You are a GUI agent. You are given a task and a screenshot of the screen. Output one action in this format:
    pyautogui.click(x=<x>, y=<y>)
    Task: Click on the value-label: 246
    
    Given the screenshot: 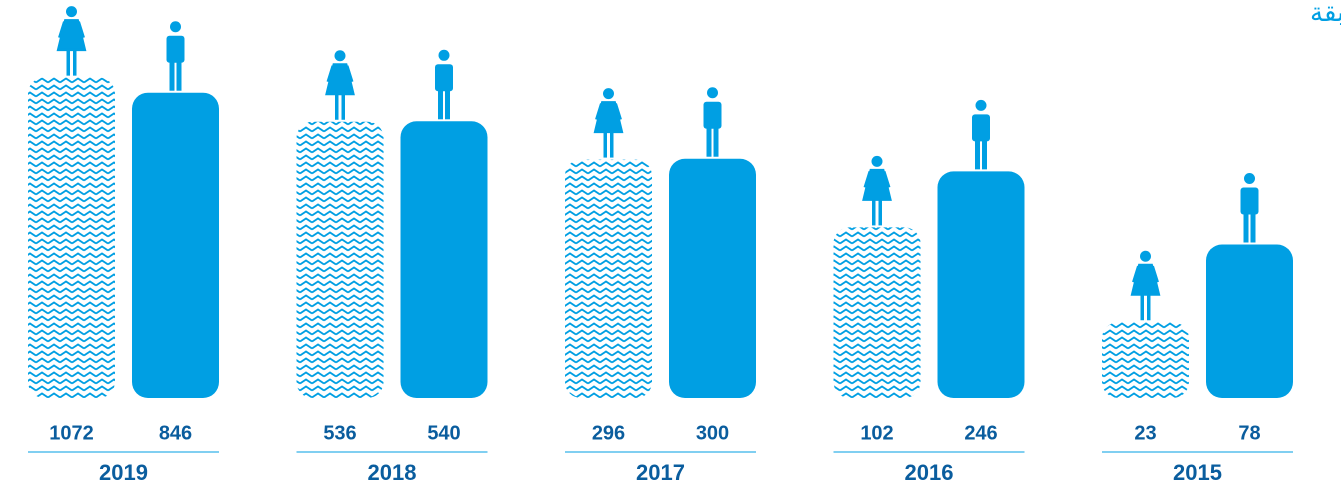 What is the action you would take?
    pyautogui.click(x=980, y=433)
    